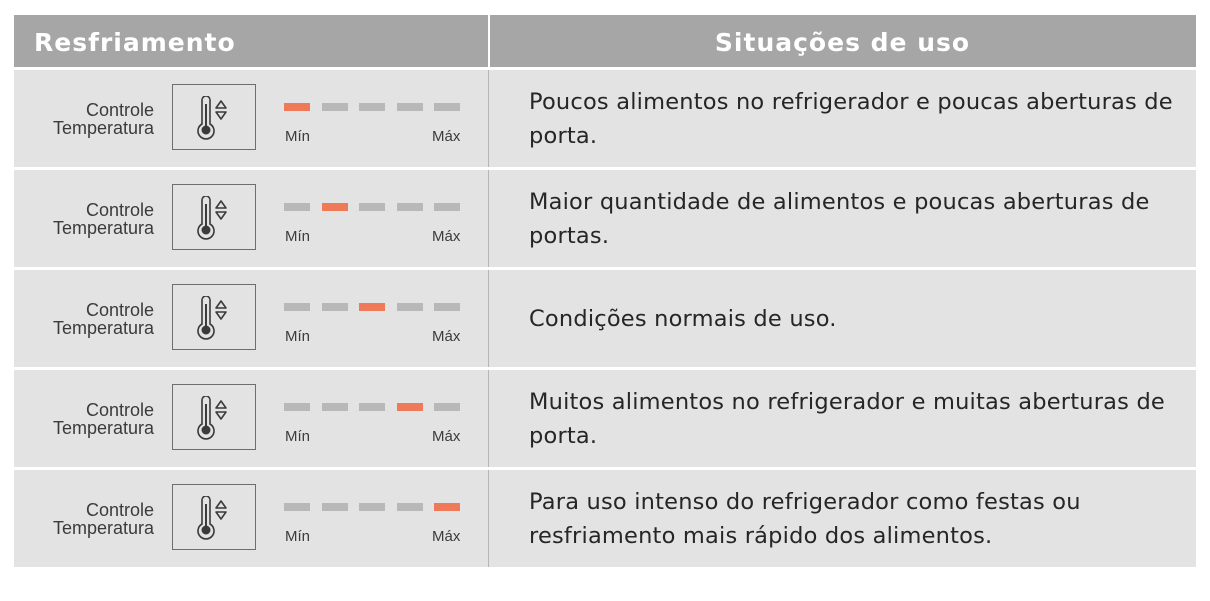 This screenshot has height=601, width=1210. What do you see at coordinates (842, 42) in the screenshot?
I see `header-usage-situations: Situações de uso` at bounding box center [842, 42].